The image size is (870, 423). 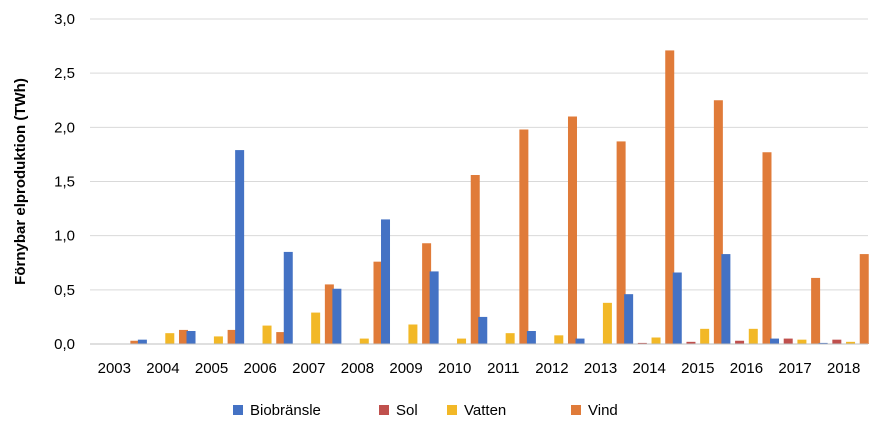 I want to click on bar-vind-2011, so click(x=524, y=236).